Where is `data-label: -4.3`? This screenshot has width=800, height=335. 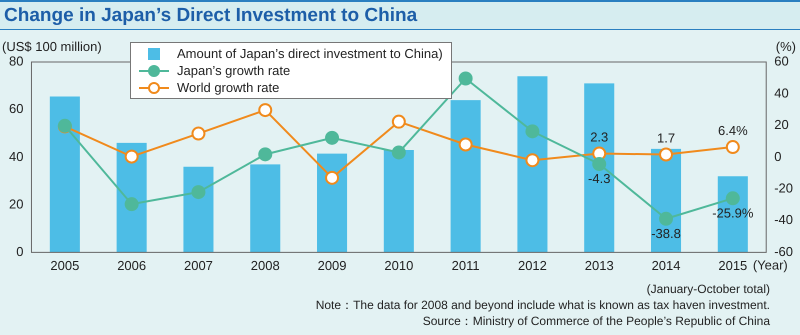 data-label: -4.3 is located at coordinates (599, 178).